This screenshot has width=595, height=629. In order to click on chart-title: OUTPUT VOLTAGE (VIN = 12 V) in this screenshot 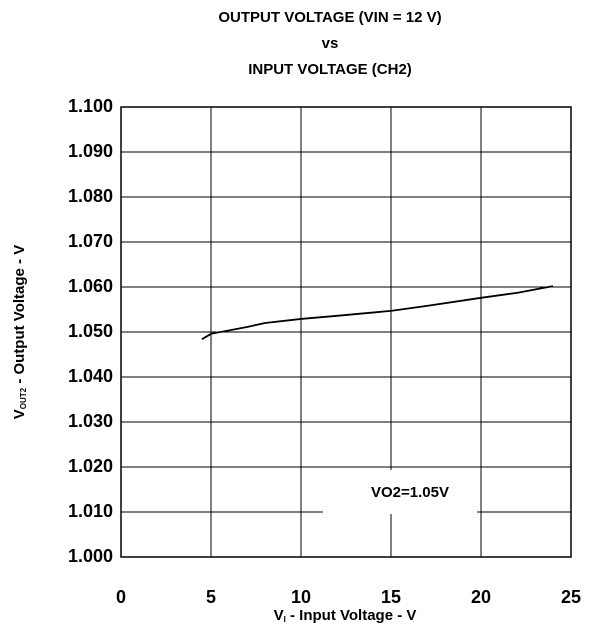, I will do `click(329, 17)`.